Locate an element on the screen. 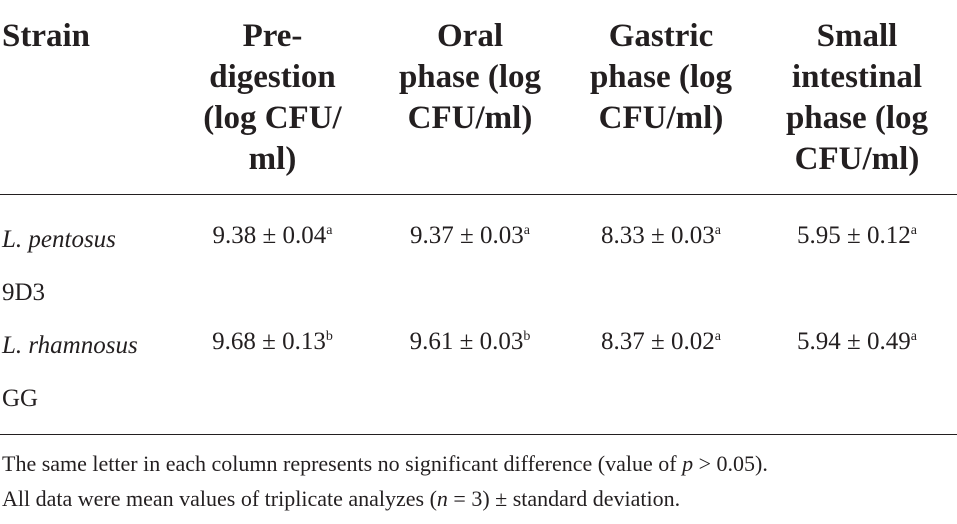  strain-cell: L. rhamnosus GG is located at coordinates (85, 372).